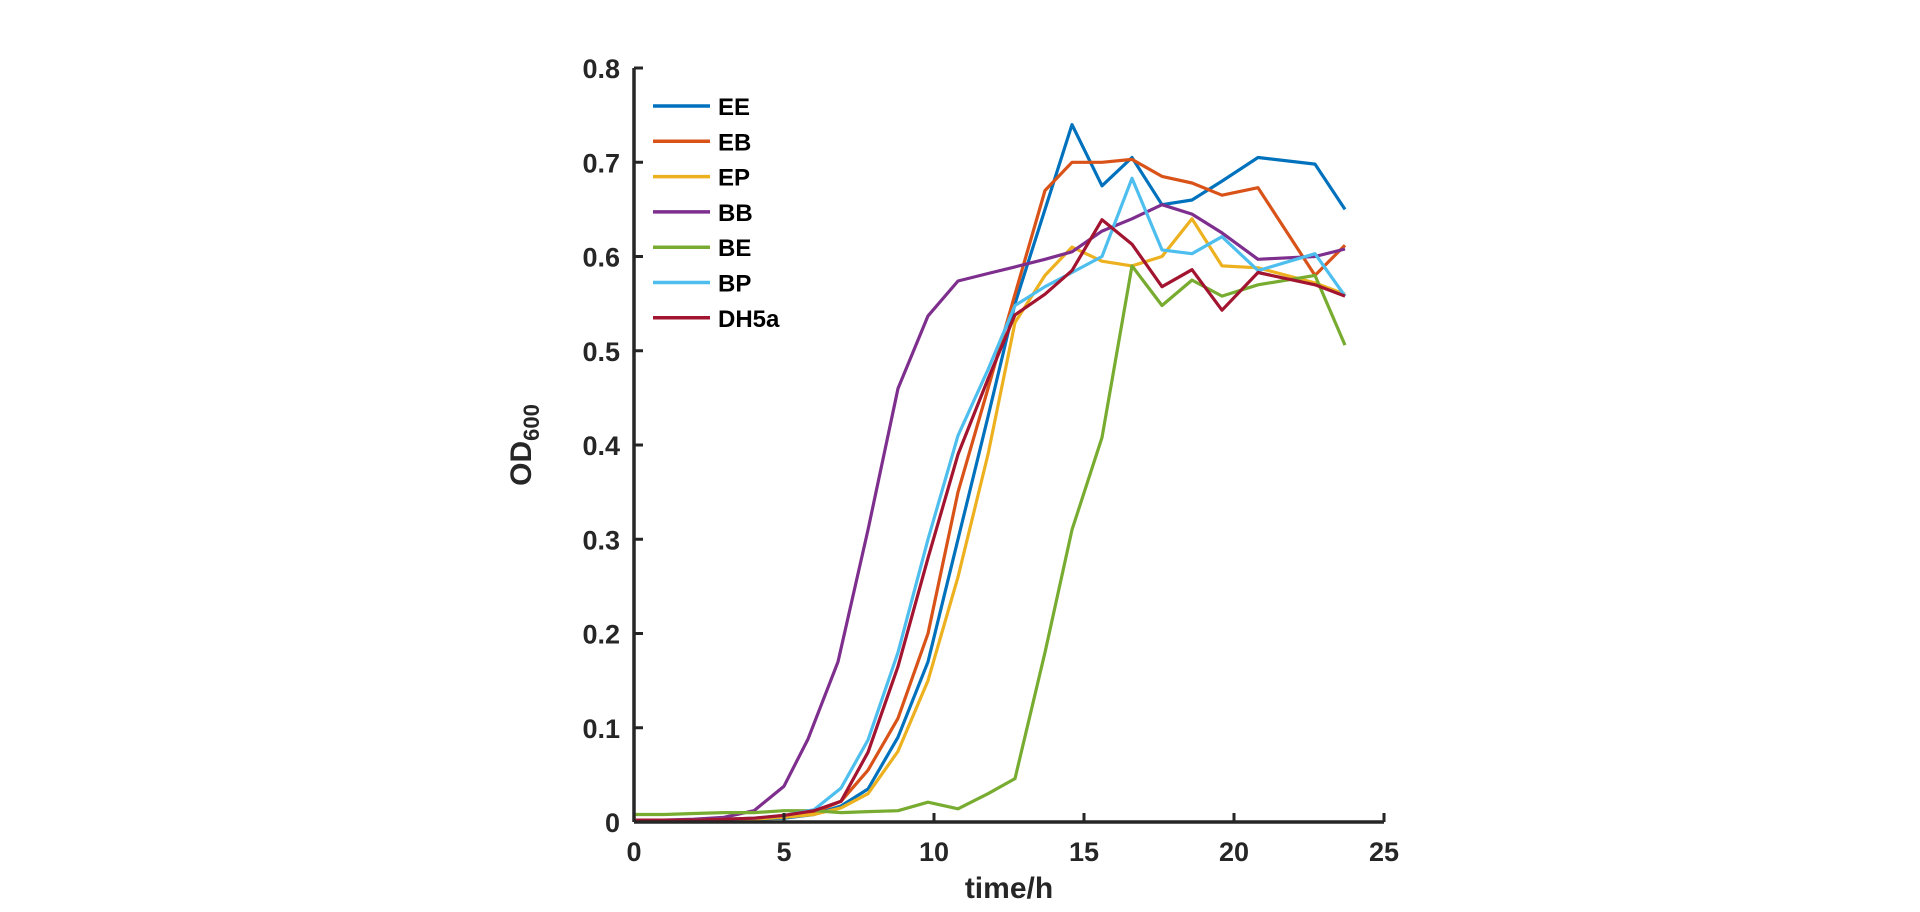 The width and height of the screenshot is (1920, 912). Describe the element at coordinates (601, 729) in the screenshot. I see `y-tick-label: 0.1` at that location.